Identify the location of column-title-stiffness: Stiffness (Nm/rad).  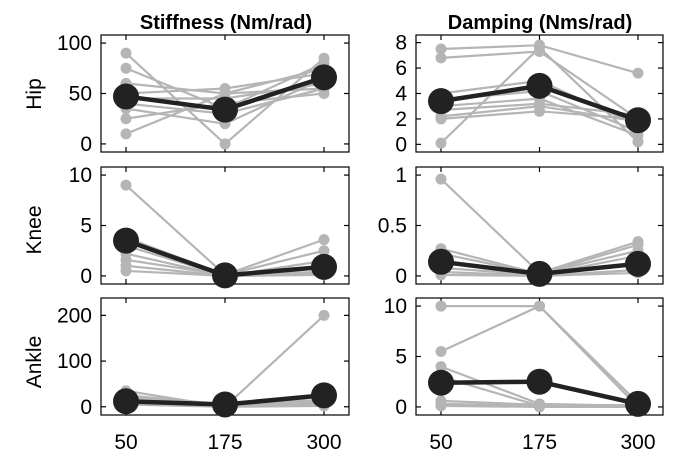
(226, 23).